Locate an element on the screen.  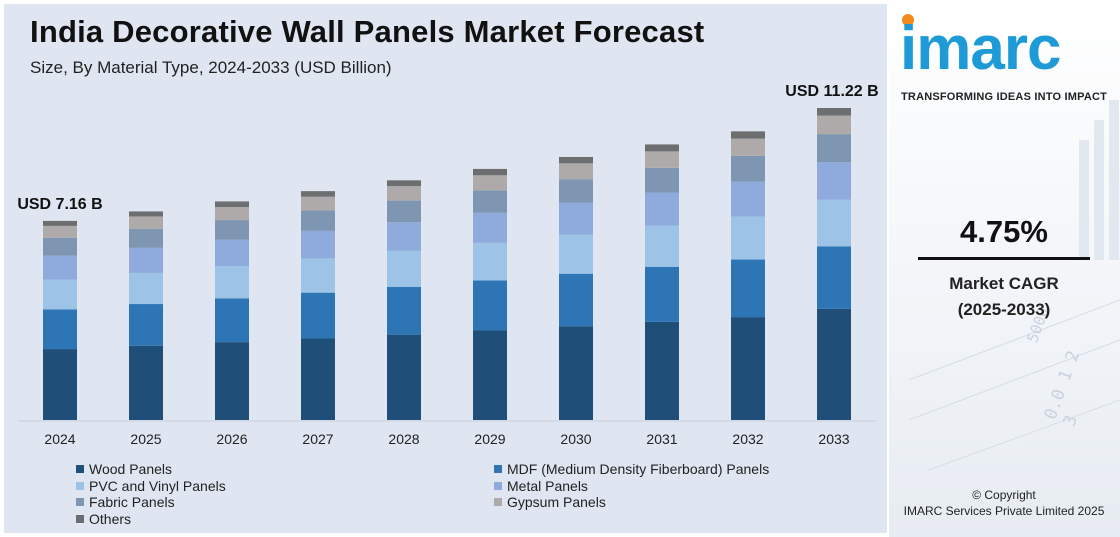
cagr-label: Market CAGR (2025-2033) is located at coordinates (1004, 297).